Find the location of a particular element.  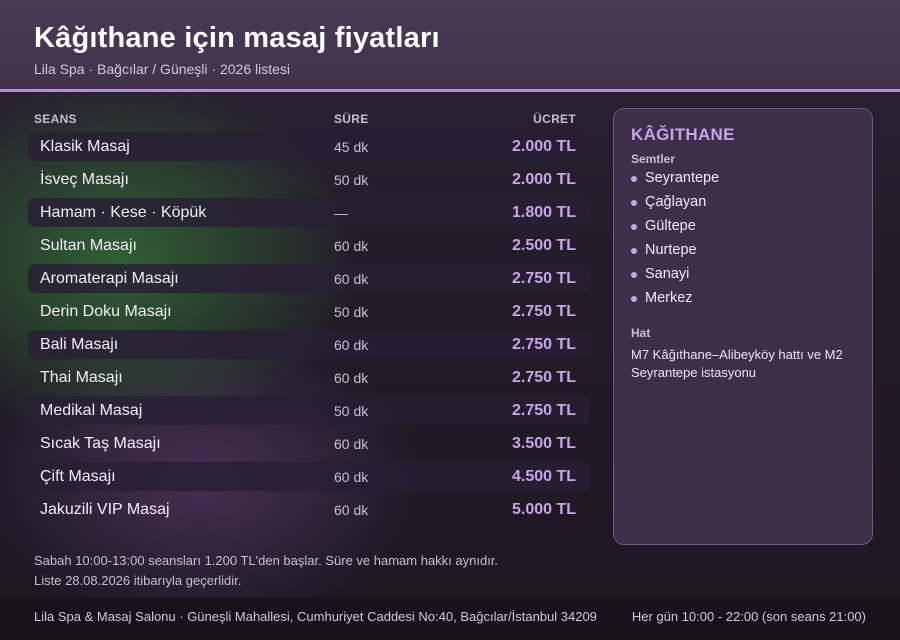

list-item: Sanayi is located at coordinates (675, 278).